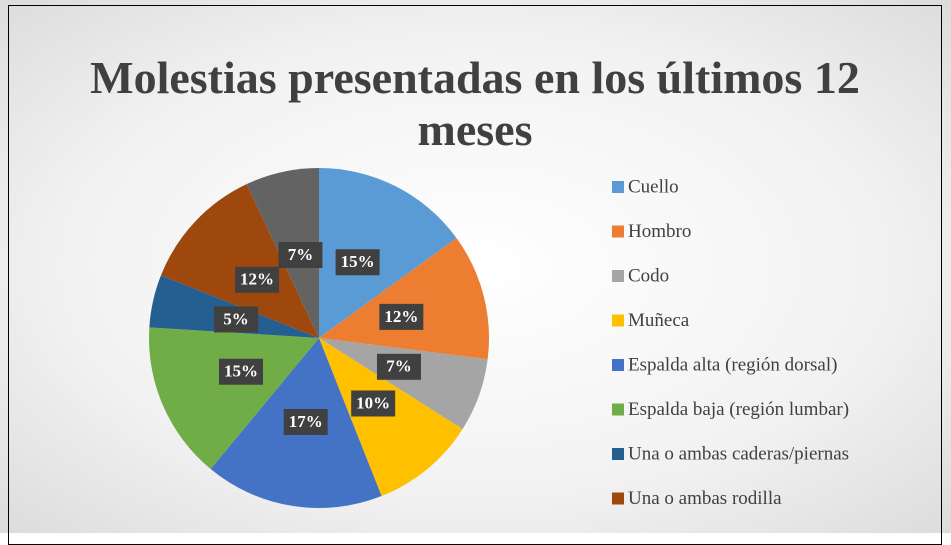 The image size is (951, 545). I want to click on legend-label: Espalda alta (región dorsal), so click(732, 364).